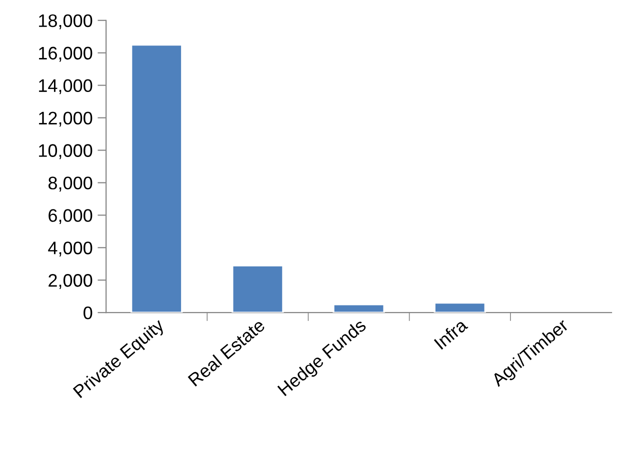 This screenshot has width=624, height=453. What do you see at coordinates (70, 184) in the screenshot?
I see `y-tick-label: 8,000` at bounding box center [70, 184].